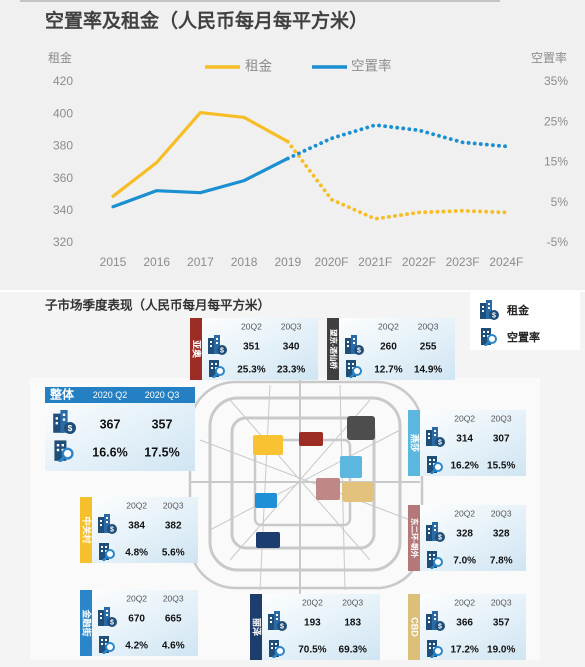 The width and height of the screenshot is (585, 667). I want to click on vacancy-value: 7.0%, so click(464, 561).